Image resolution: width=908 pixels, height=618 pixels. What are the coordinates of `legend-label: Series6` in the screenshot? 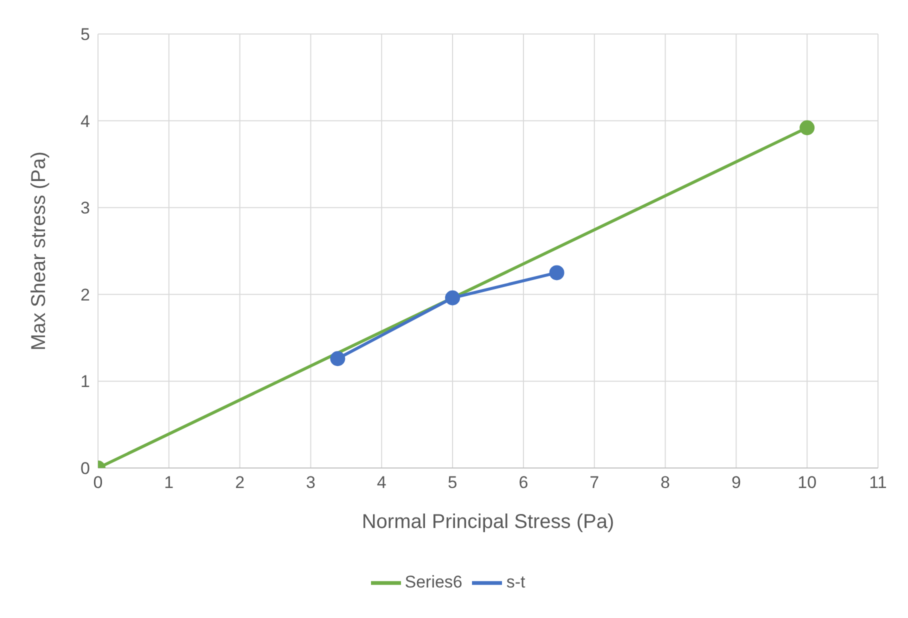 It's located at (433, 582).